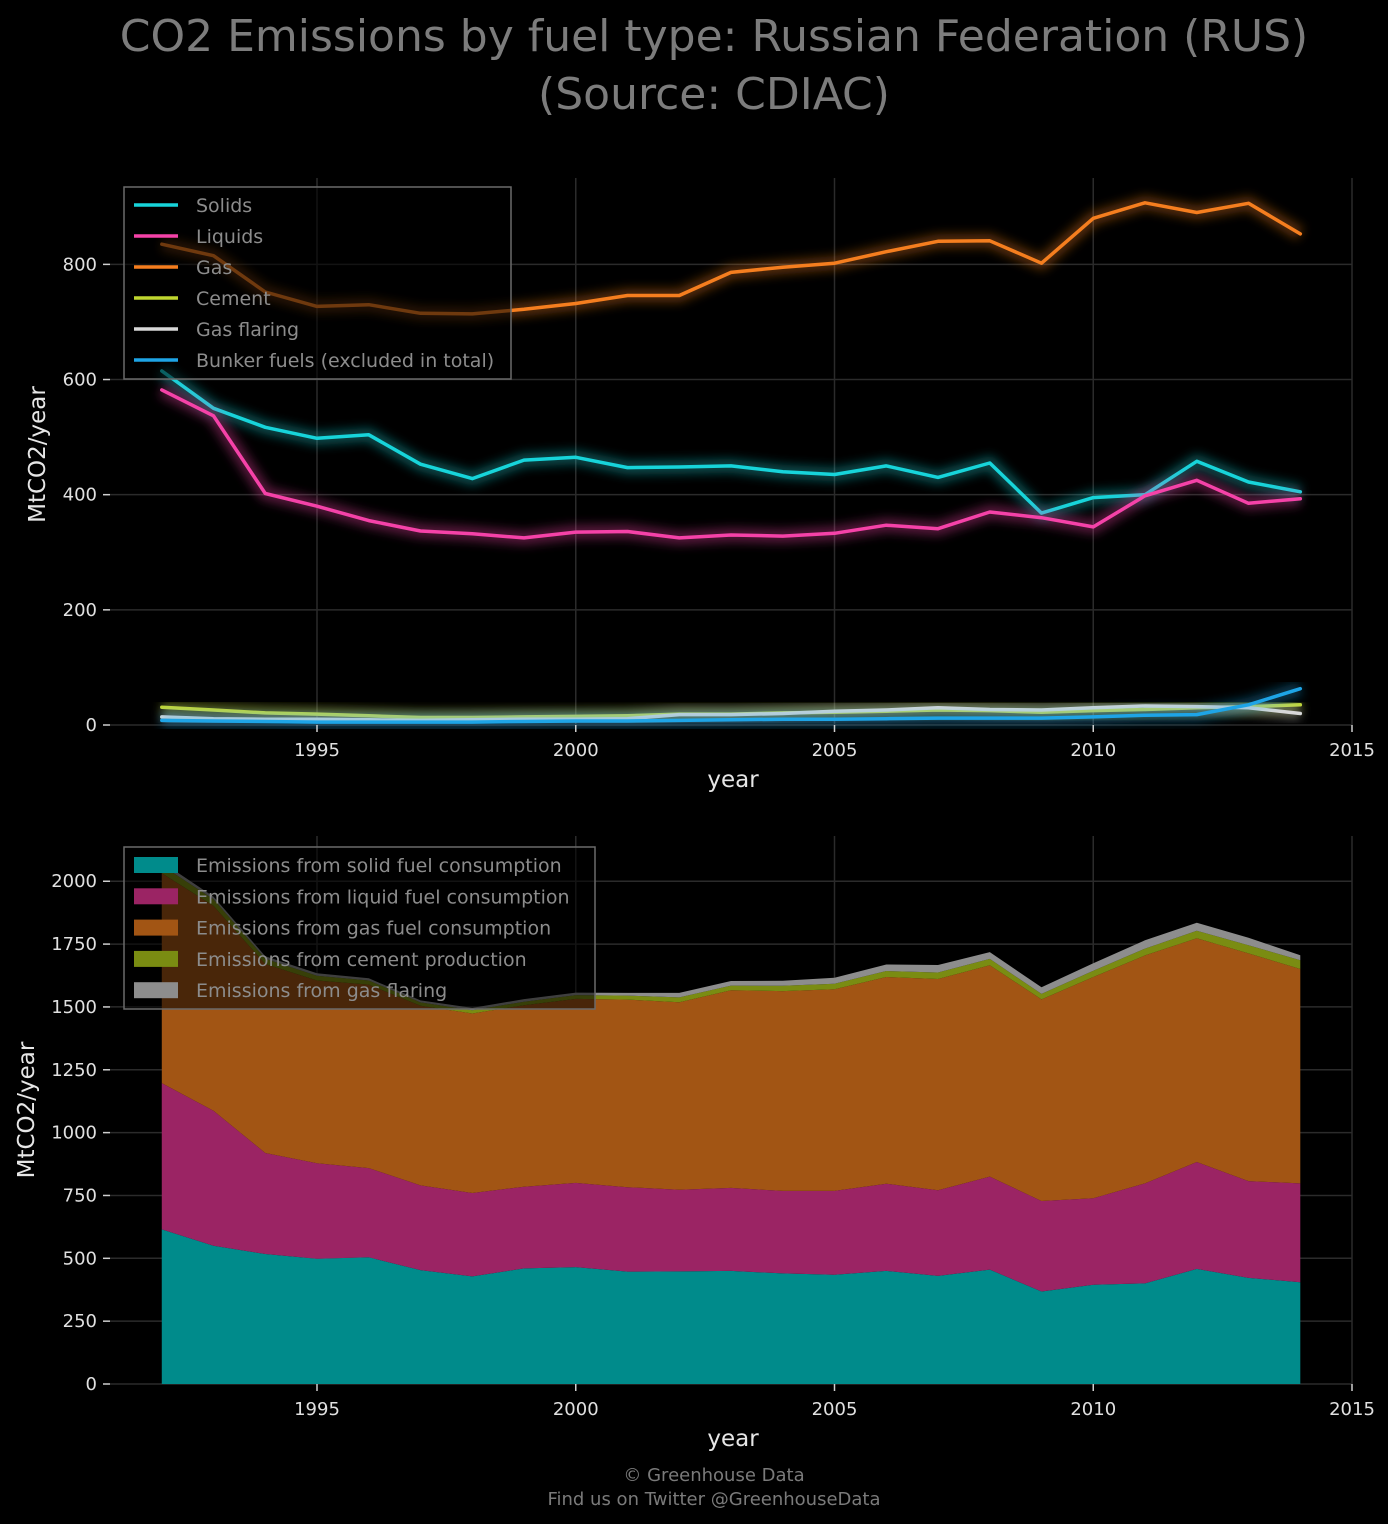 The image size is (1388, 1524). What do you see at coordinates (229, 237) in the screenshot?
I see `legend-label-1: Liquids` at bounding box center [229, 237].